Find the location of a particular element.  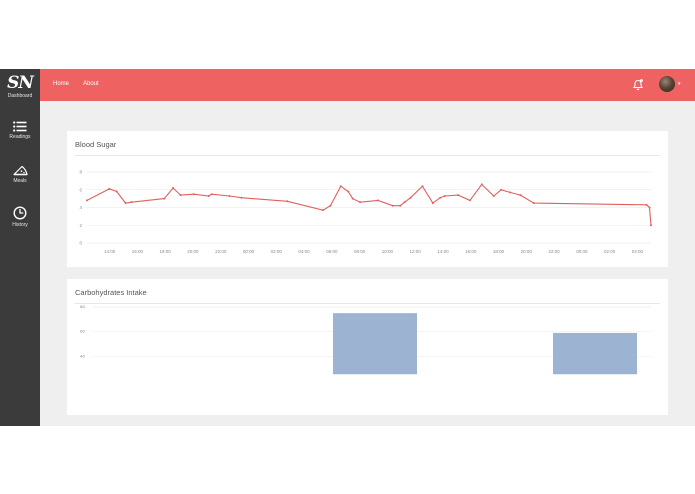

sidebar: SN Dashboard Readings Meals H is located at coordinates (20, 247).